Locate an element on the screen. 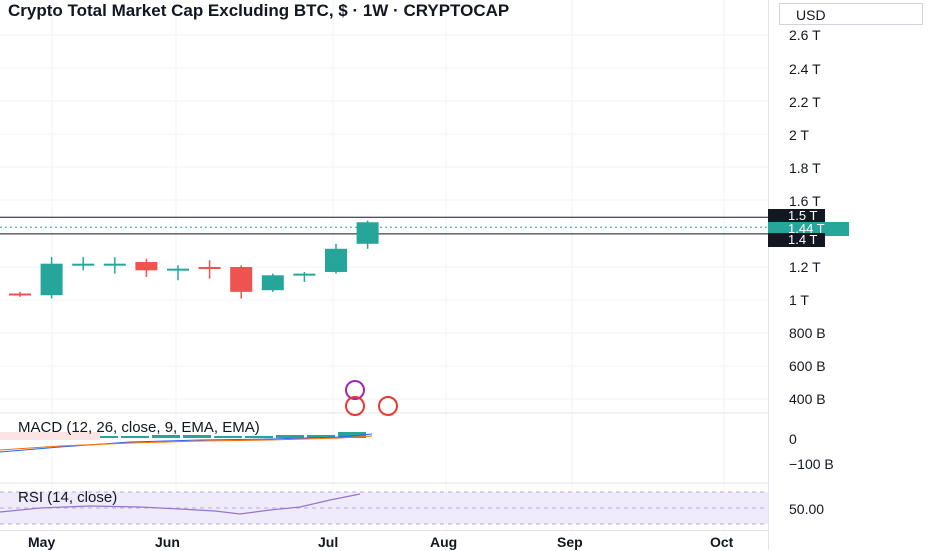 This screenshot has height=551, width=932. price-tick: 2.6 T is located at coordinates (805, 35).